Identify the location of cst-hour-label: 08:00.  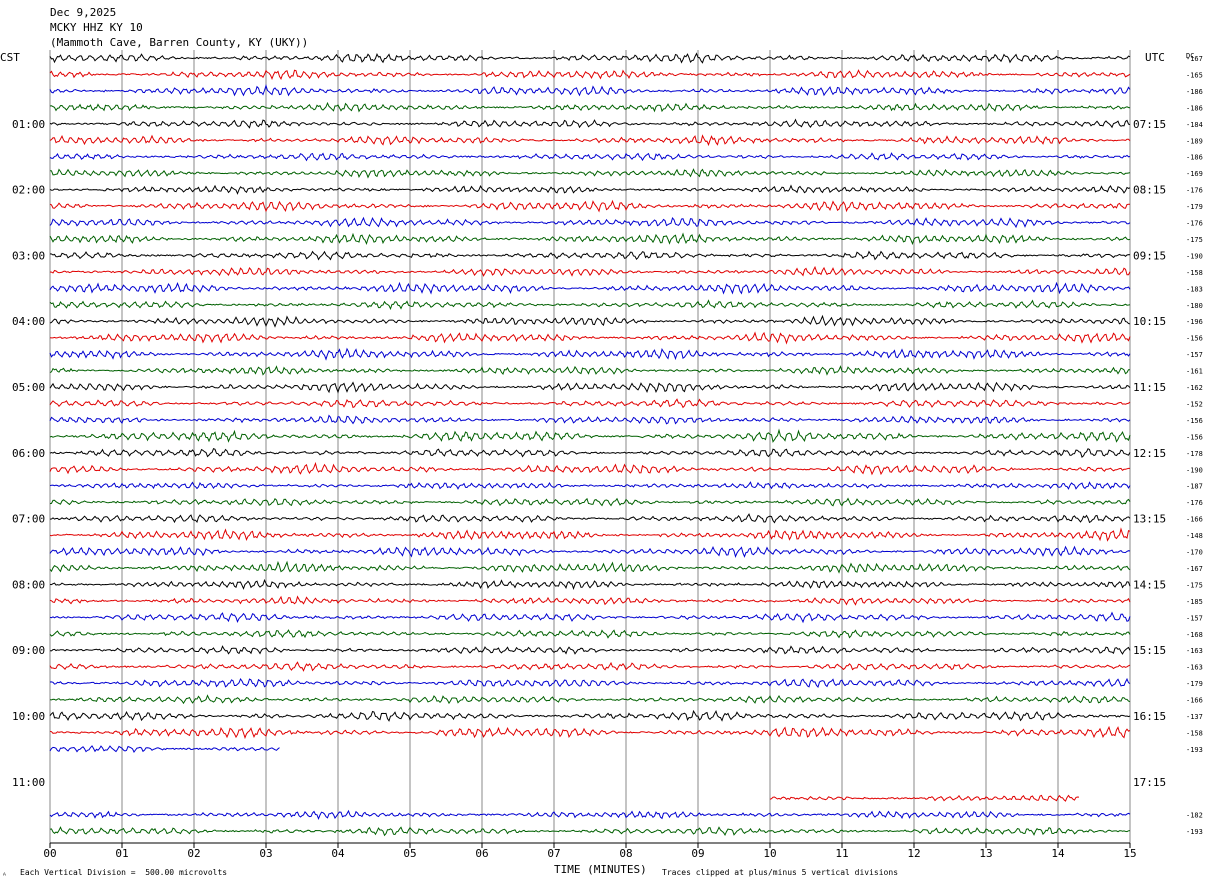
(28, 584).